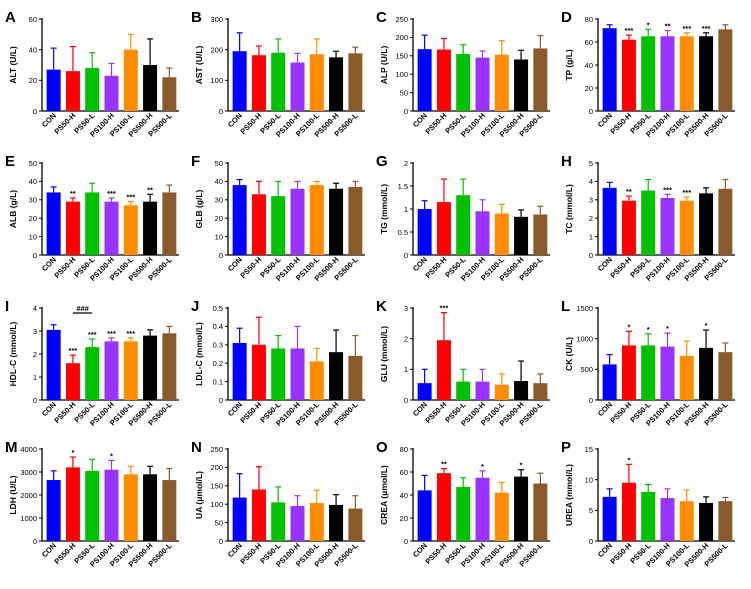 This screenshot has width=751, height=589. What do you see at coordinates (218, 326) in the screenshot?
I see `y-tick-label: 0.4` at bounding box center [218, 326].